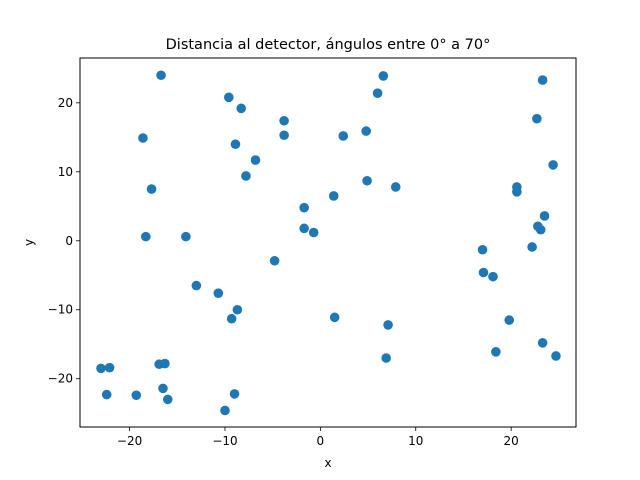  Describe the element at coordinates (60, 379) in the screenshot. I see `y-tick-label: −20` at that location.